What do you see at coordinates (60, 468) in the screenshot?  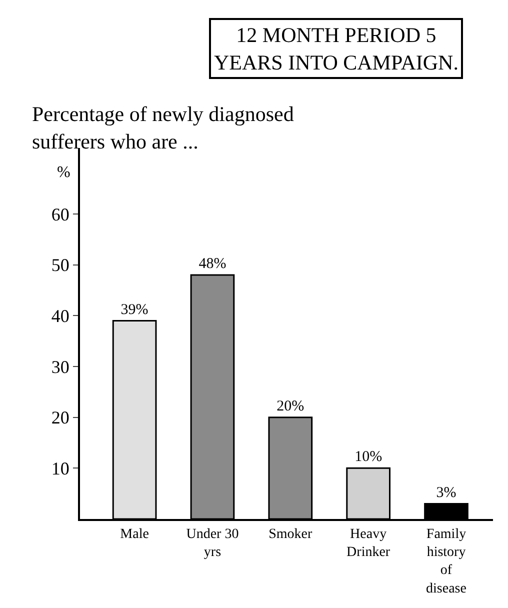 I see `y-tick-label: 10` at bounding box center [60, 468].